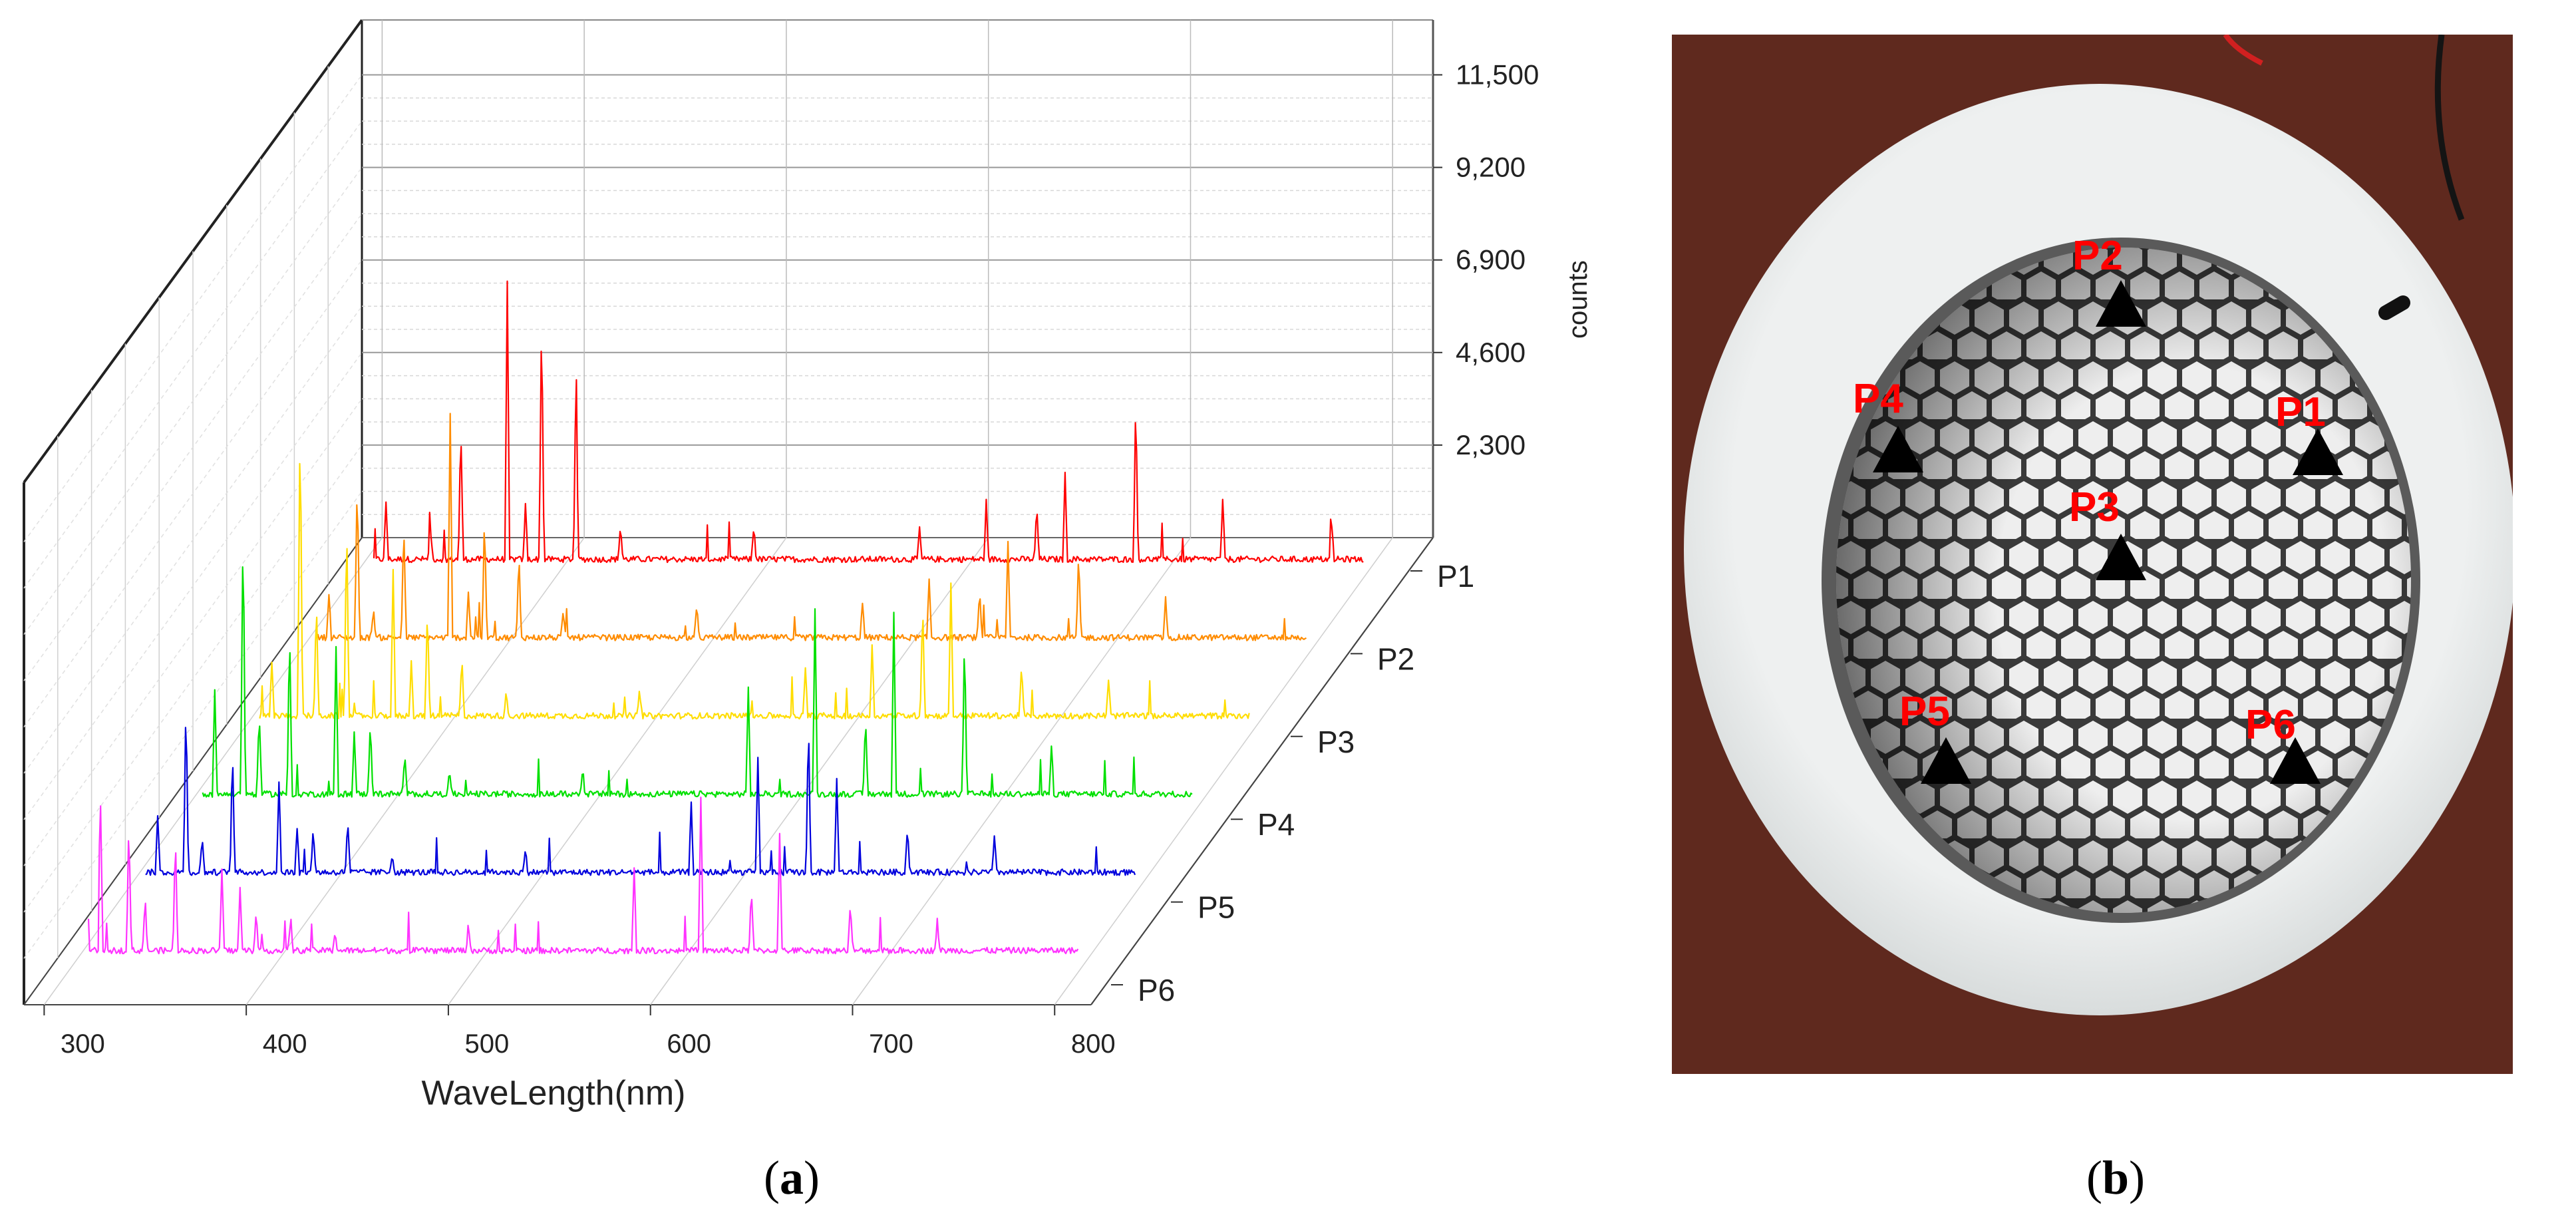  What do you see at coordinates (2318, 452) in the screenshot?
I see `marker-triangle-p1` at bounding box center [2318, 452].